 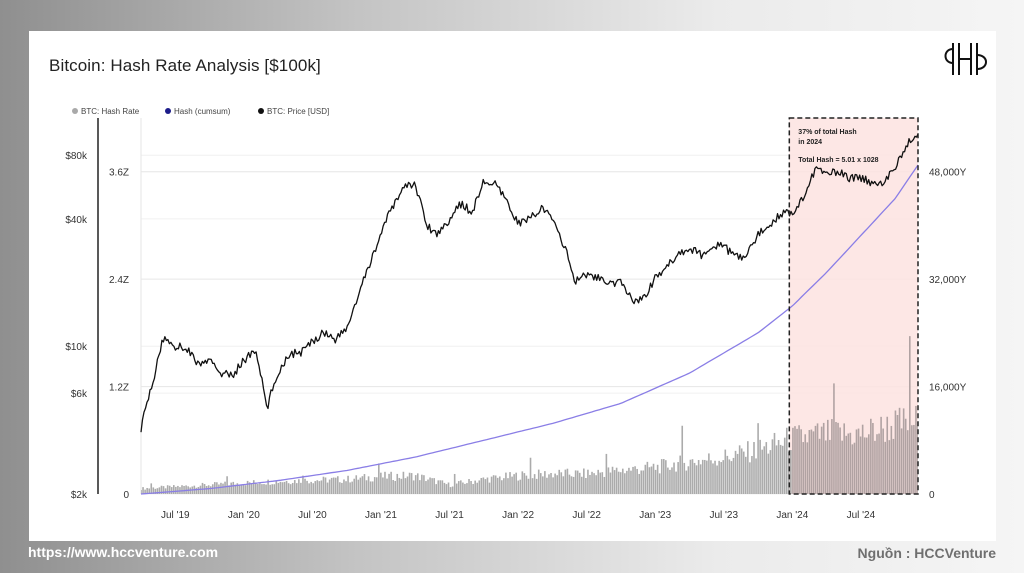 I want to click on hash-rate-tick-label: 1.2Z, so click(x=119, y=388).